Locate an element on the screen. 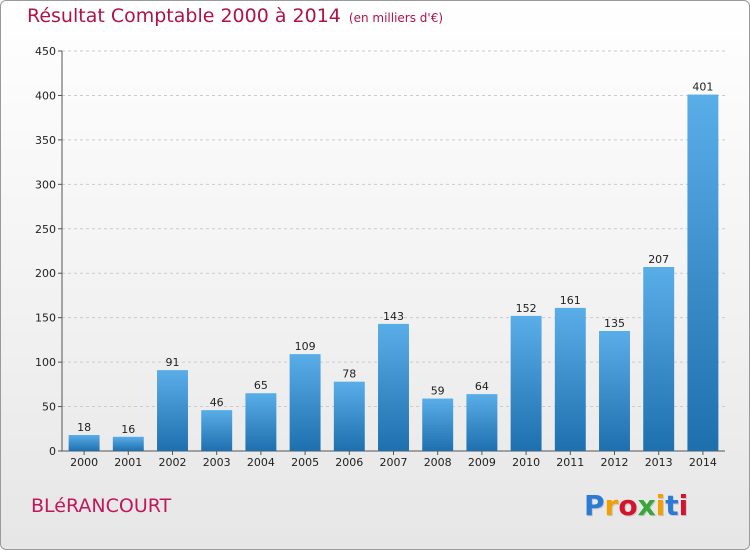  x-tick-label: 2006 is located at coordinates (349, 462).